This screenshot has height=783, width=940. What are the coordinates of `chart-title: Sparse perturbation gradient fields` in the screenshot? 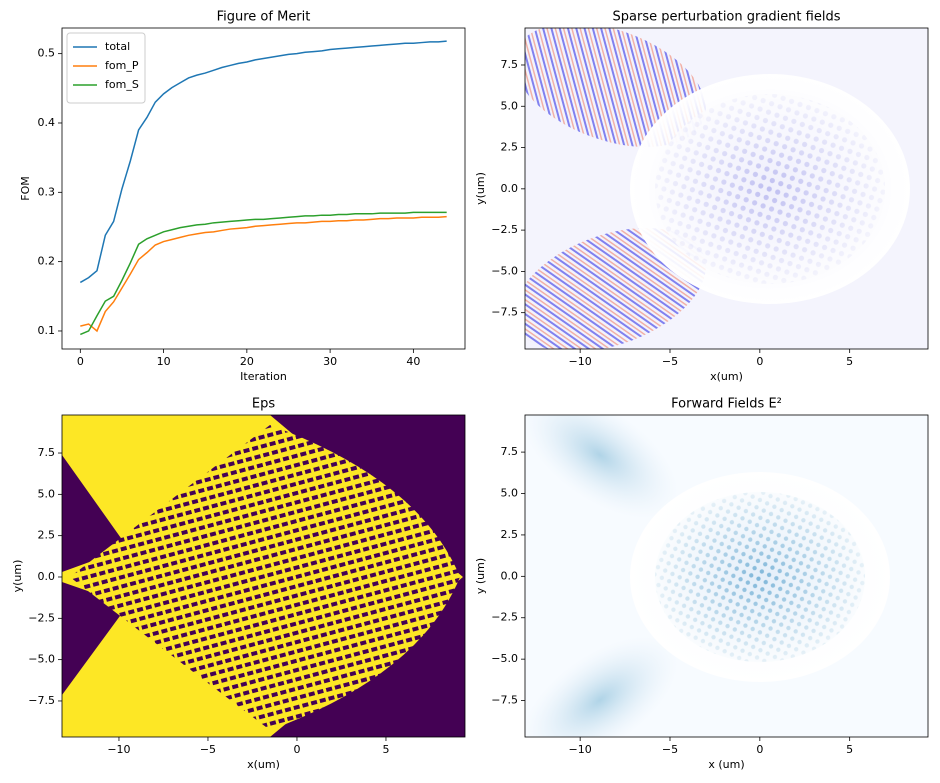 It's located at (727, 17).